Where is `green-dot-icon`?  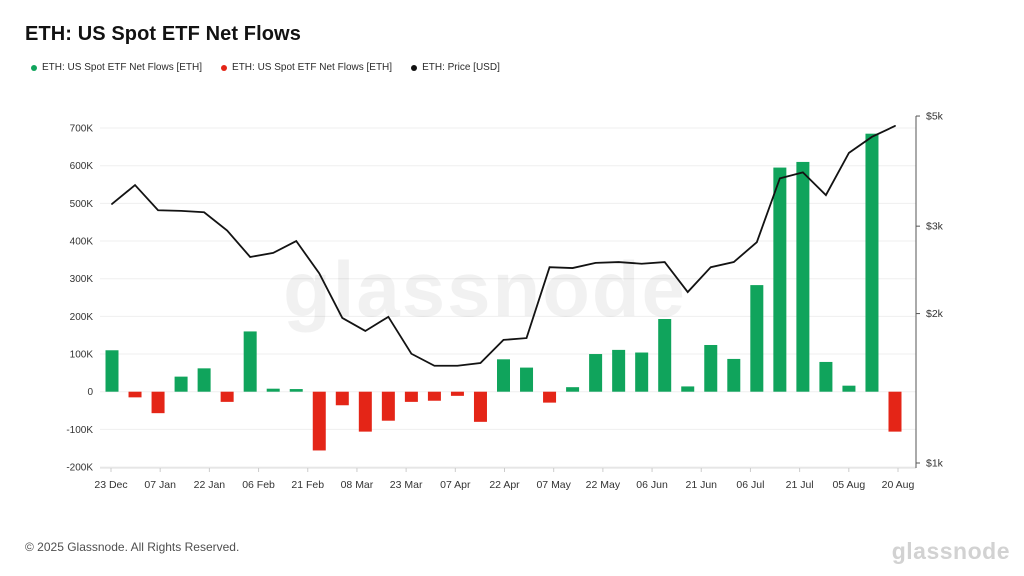
green-dot-icon is located at coordinates (34, 67).